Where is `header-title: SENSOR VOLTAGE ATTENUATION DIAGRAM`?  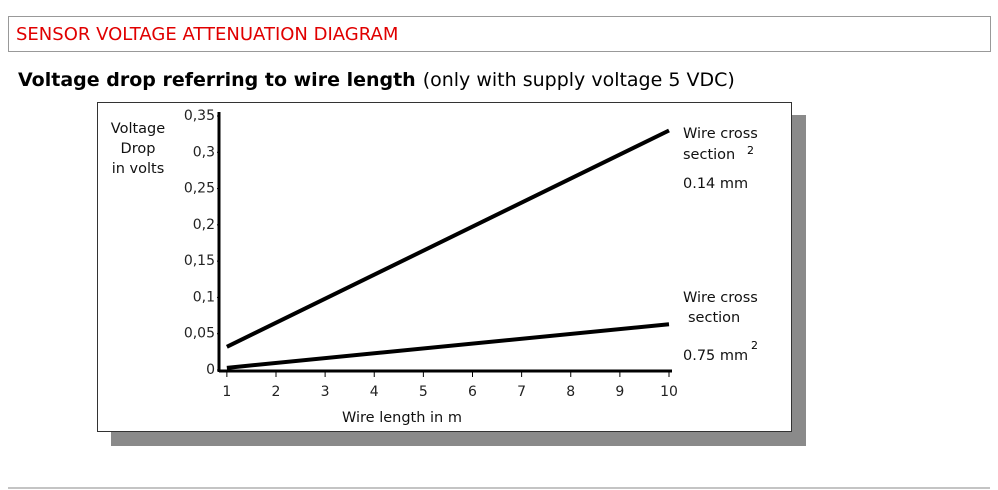 header-title: SENSOR VOLTAGE ATTENUATION DIAGRAM is located at coordinates (207, 34).